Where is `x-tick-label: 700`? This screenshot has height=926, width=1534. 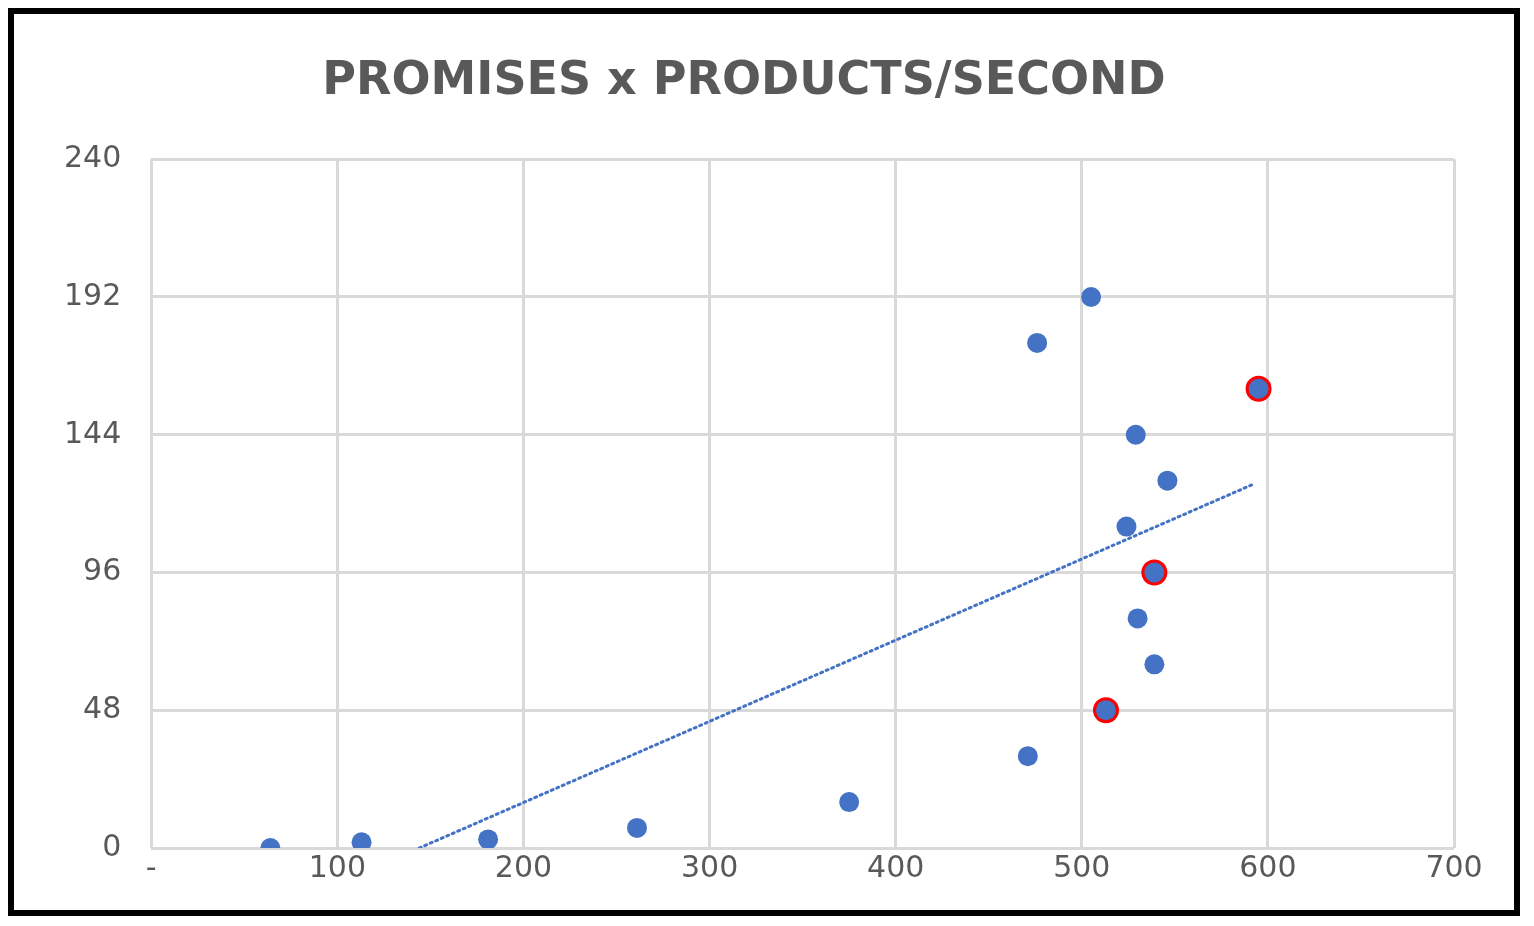 x-tick-label: 700 is located at coordinates (1454, 866).